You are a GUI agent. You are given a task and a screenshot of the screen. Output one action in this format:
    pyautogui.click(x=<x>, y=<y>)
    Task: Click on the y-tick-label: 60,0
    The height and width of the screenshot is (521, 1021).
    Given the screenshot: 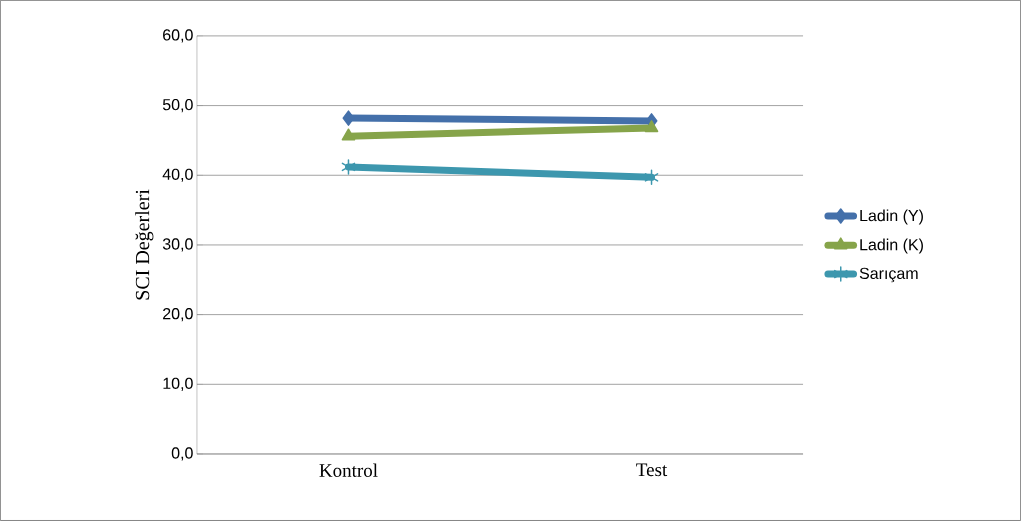 What is the action you would take?
    pyautogui.click(x=178, y=36)
    